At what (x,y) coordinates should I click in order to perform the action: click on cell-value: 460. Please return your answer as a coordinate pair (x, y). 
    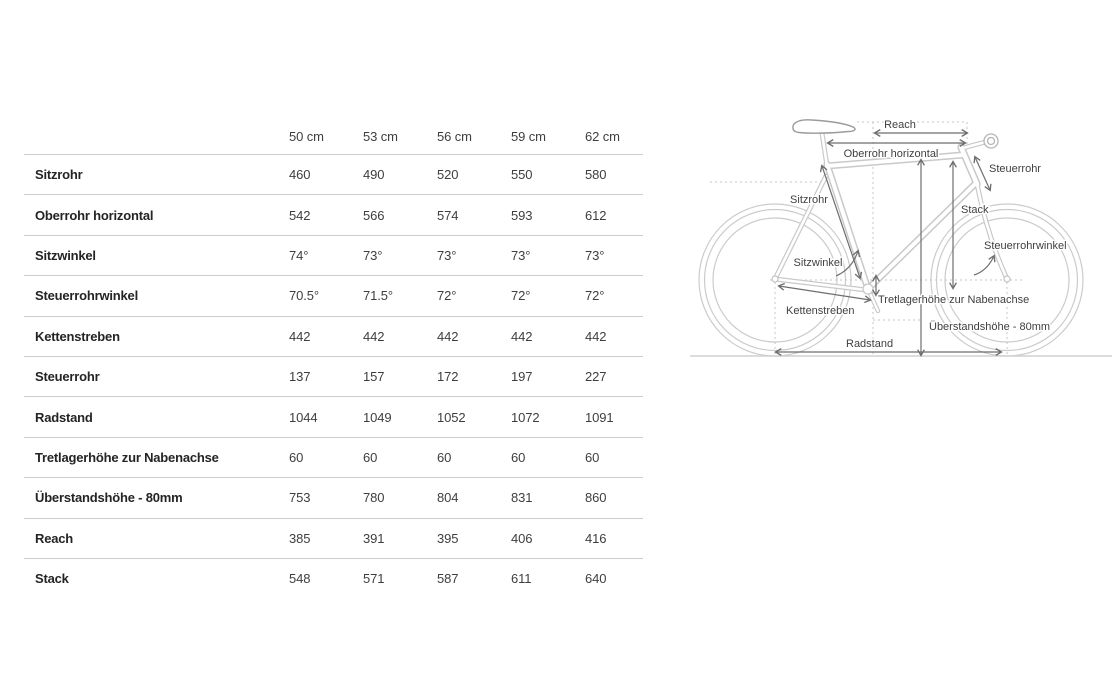
    Looking at the image, I should click on (300, 175).